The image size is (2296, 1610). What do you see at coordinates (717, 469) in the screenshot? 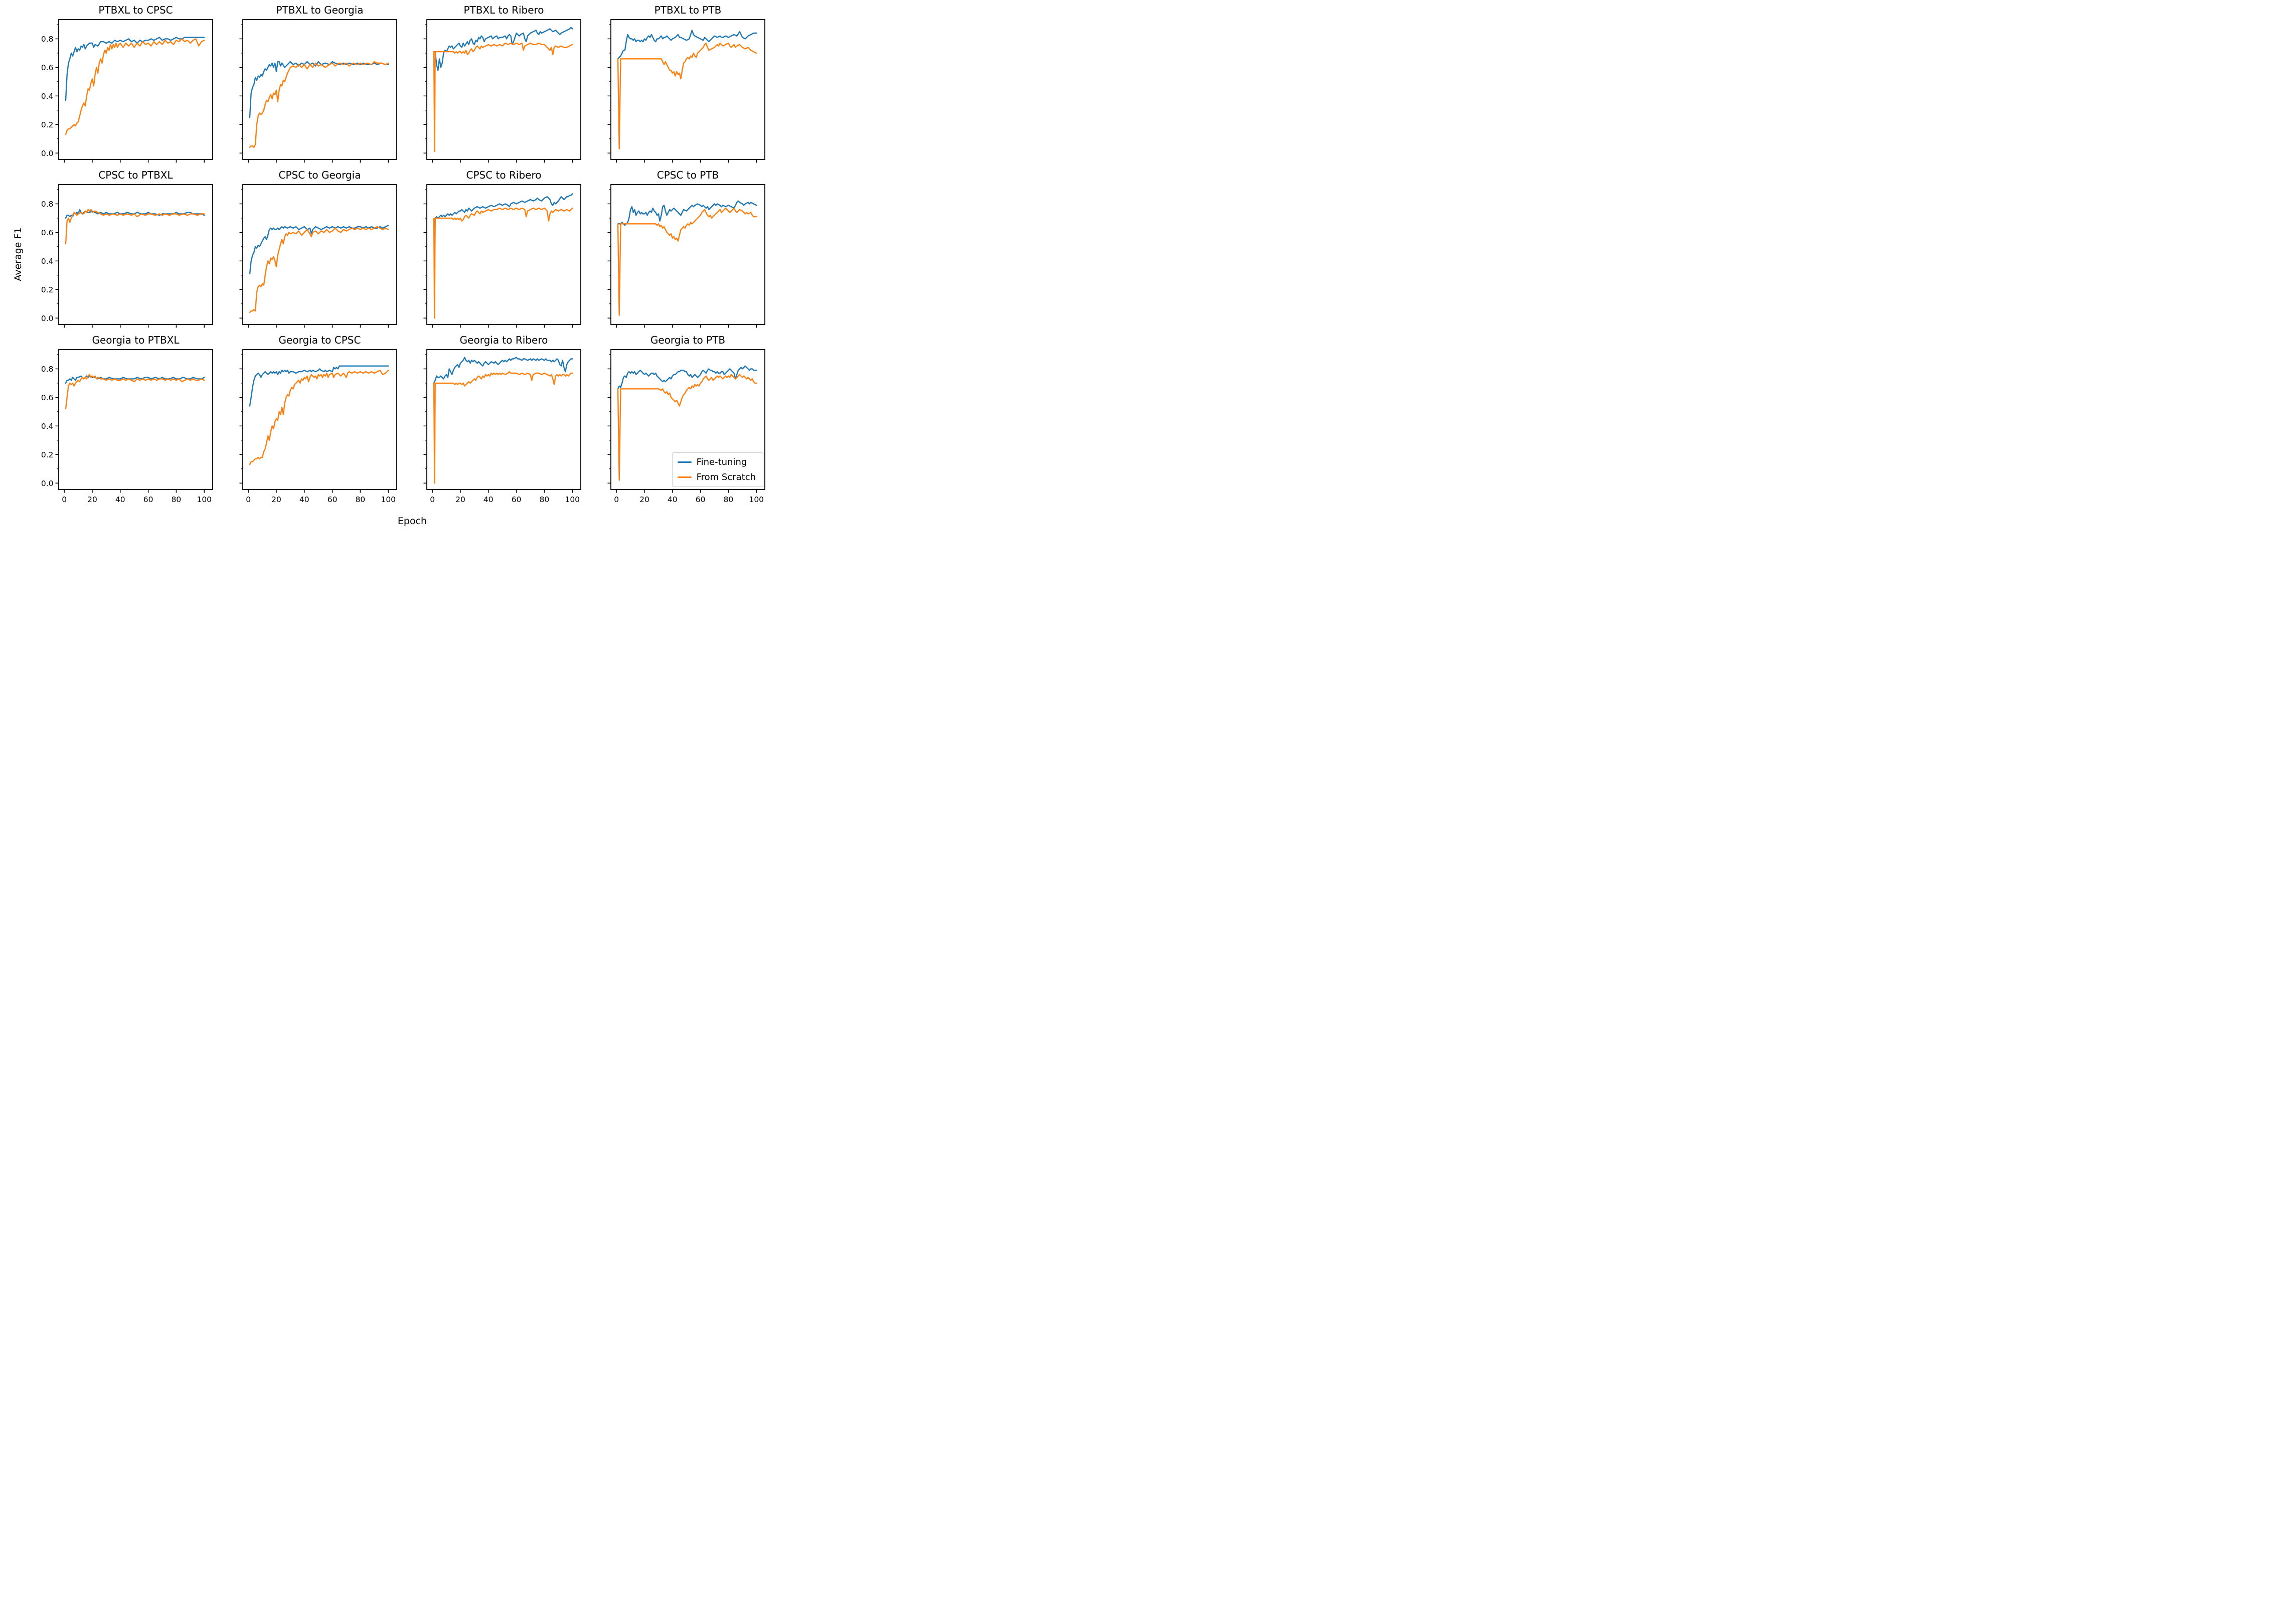
I see `legend-box: Fine-tuning From Scratch` at bounding box center [717, 469].